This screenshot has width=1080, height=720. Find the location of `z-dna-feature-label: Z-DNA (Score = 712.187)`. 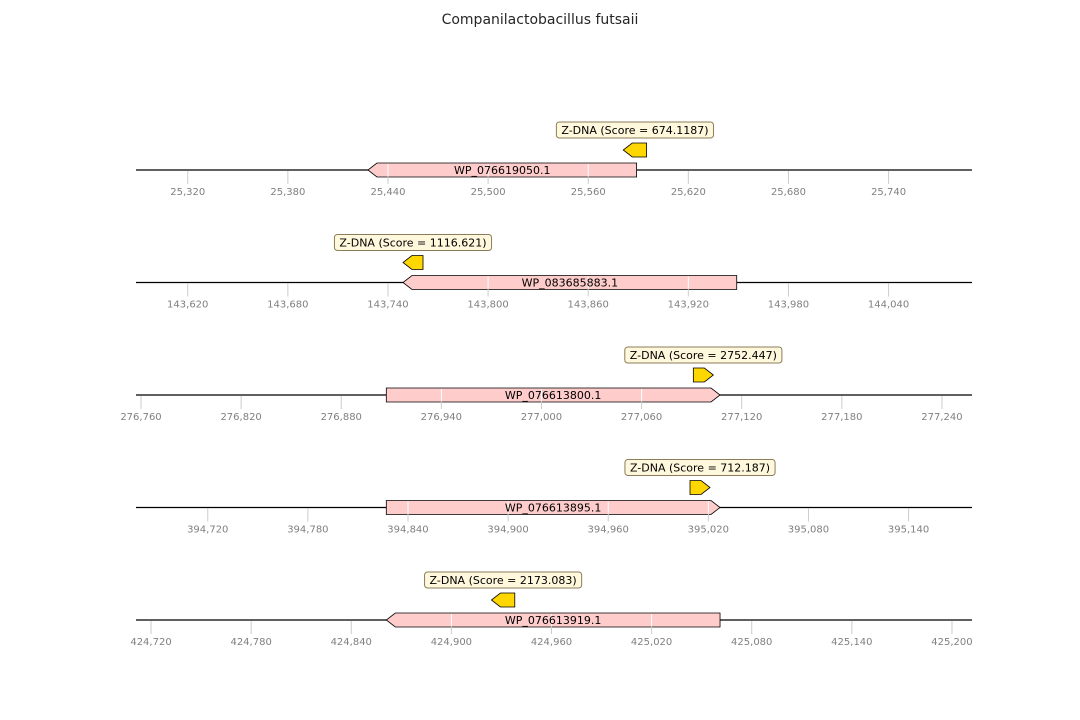

z-dna-feature-label: Z-DNA (Score = 712.187) is located at coordinates (700, 468).